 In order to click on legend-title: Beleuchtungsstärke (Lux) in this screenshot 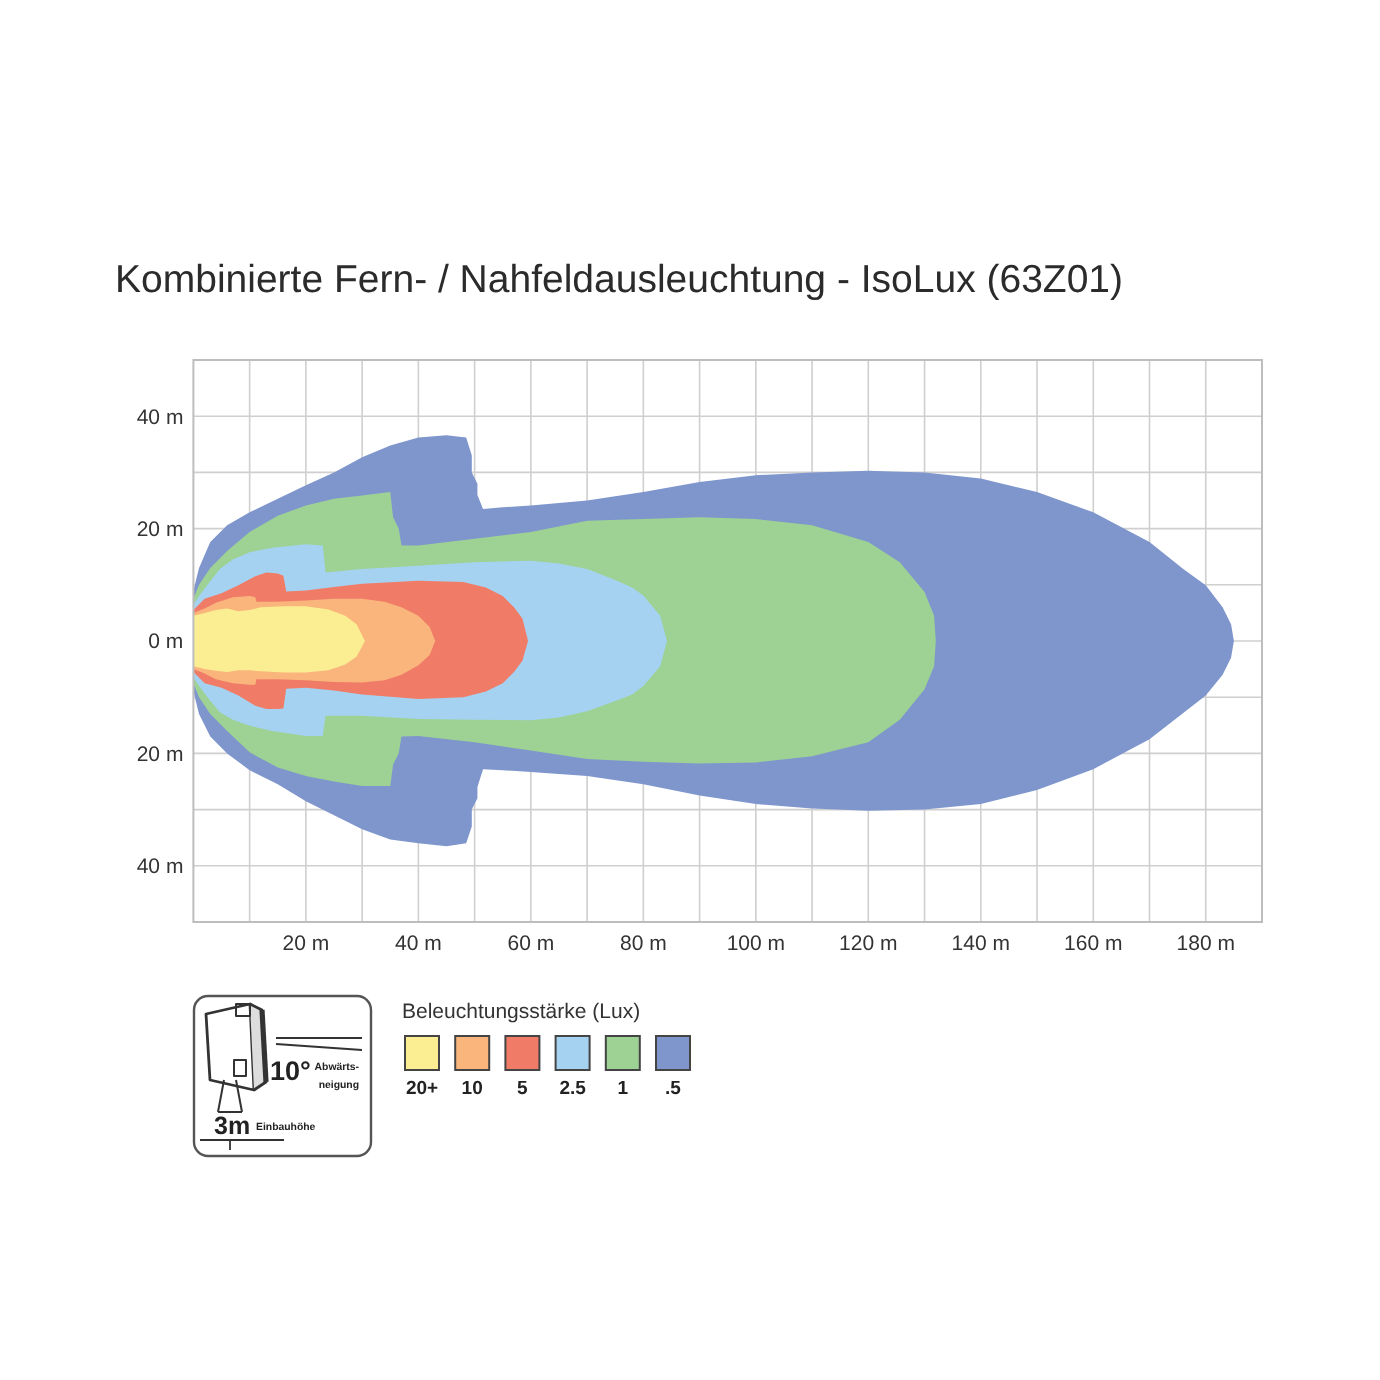, I will do `click(521, 1012)`.